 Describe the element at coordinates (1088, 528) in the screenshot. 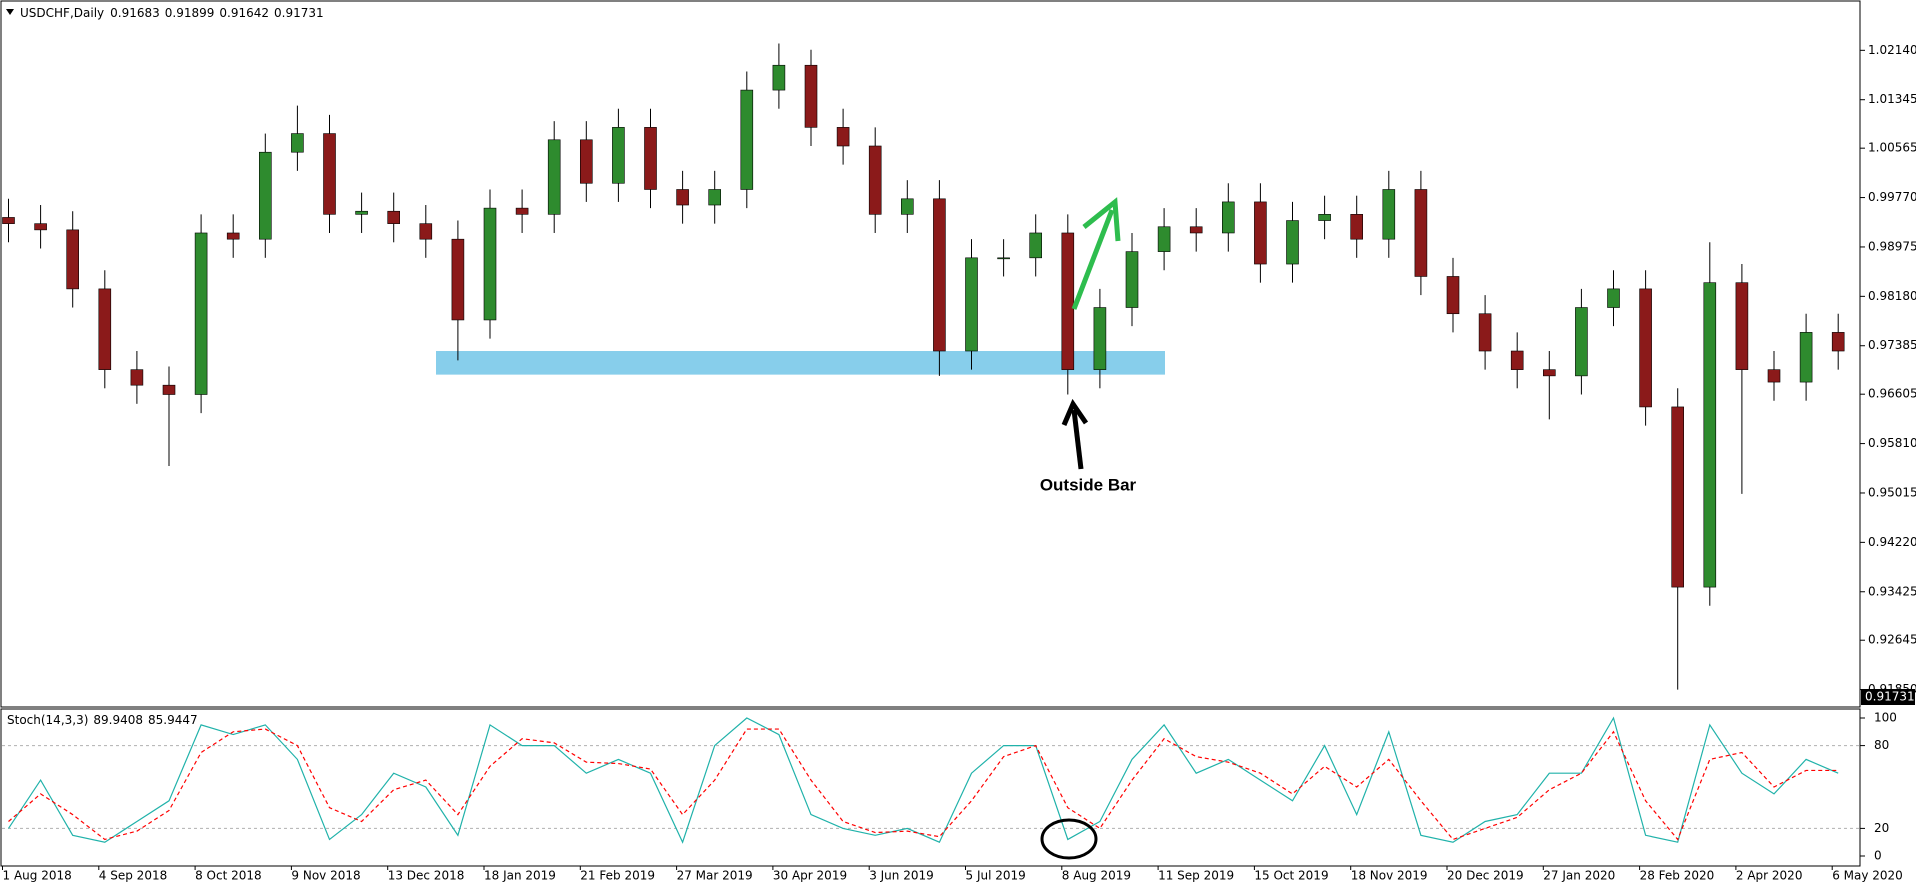

I see `annotations: Outside Bar` at that location.